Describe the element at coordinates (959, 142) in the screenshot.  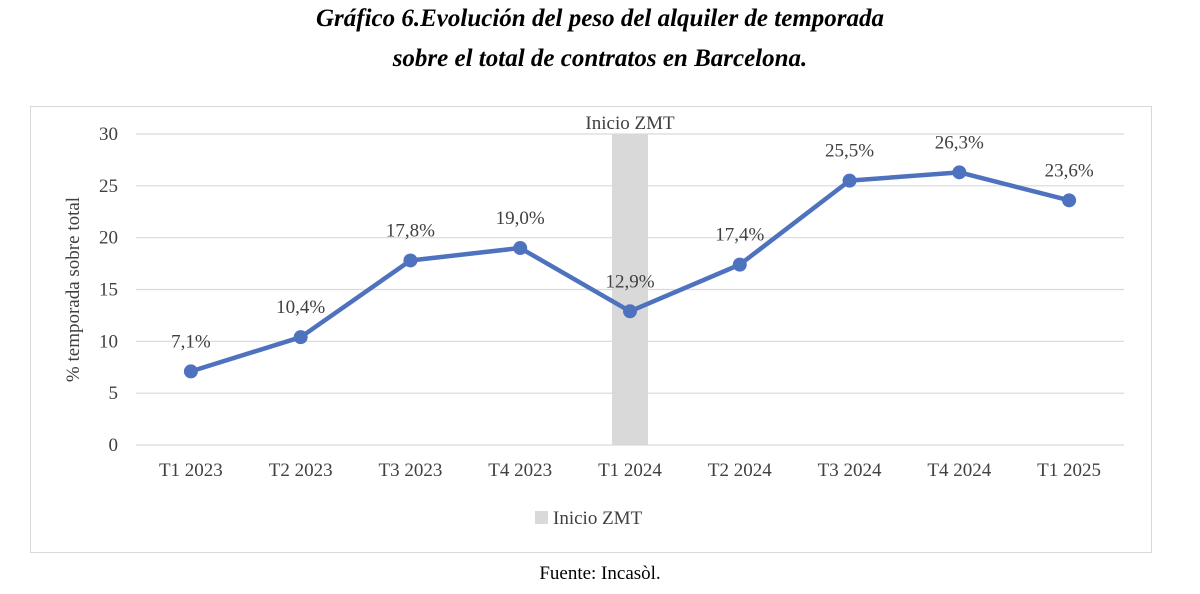
I see `data-label: 26,3%` at that location.